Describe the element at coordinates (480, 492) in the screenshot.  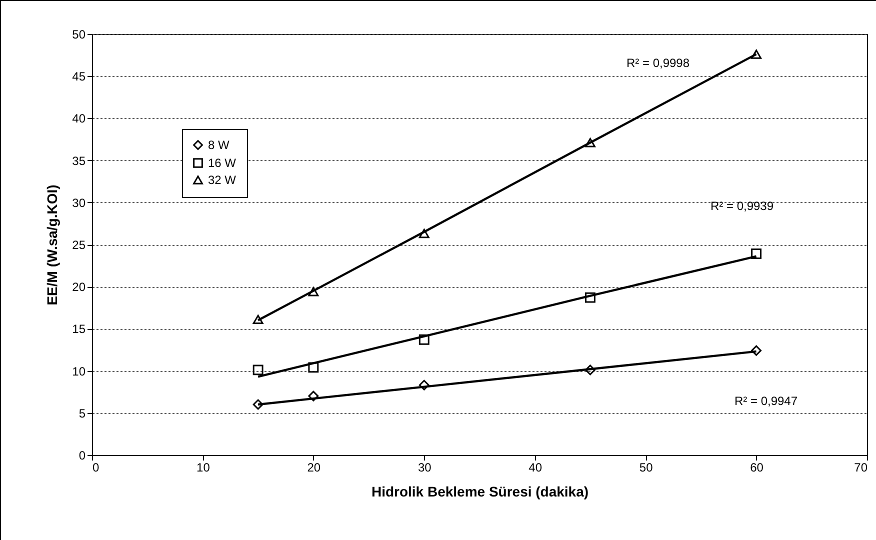
I see `x-axis-title: Hidrolik Bekleme Süresi (dakika)` at that location.